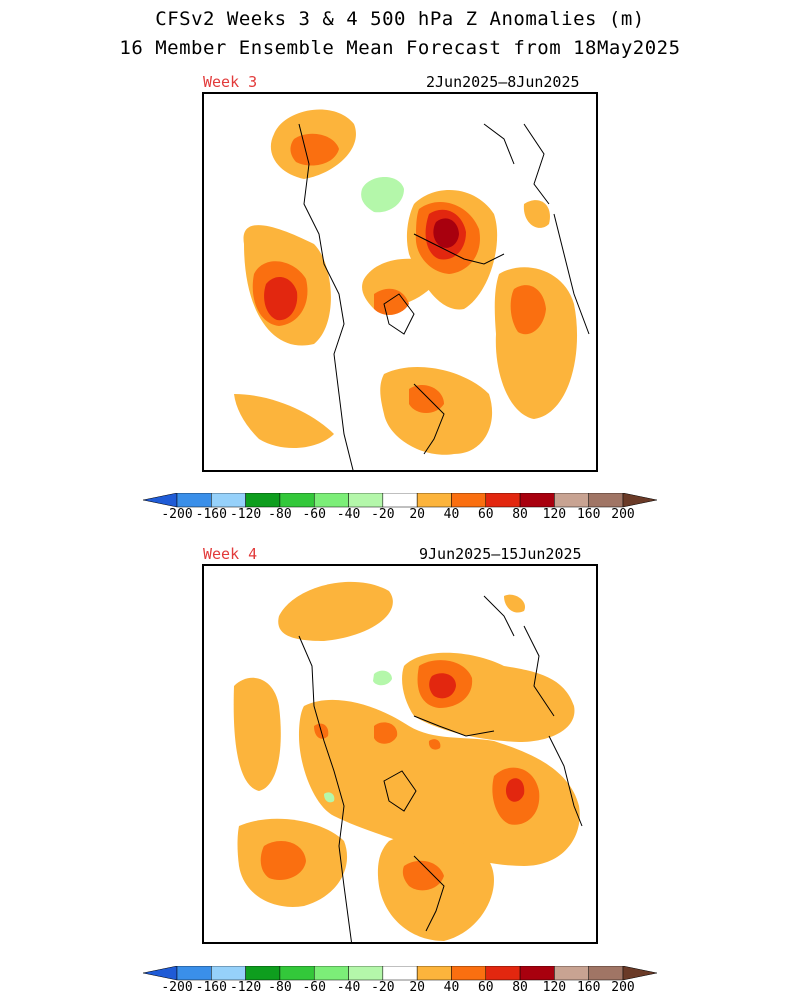  I want to click on week3-anomaly-negative, so click(382, 194).